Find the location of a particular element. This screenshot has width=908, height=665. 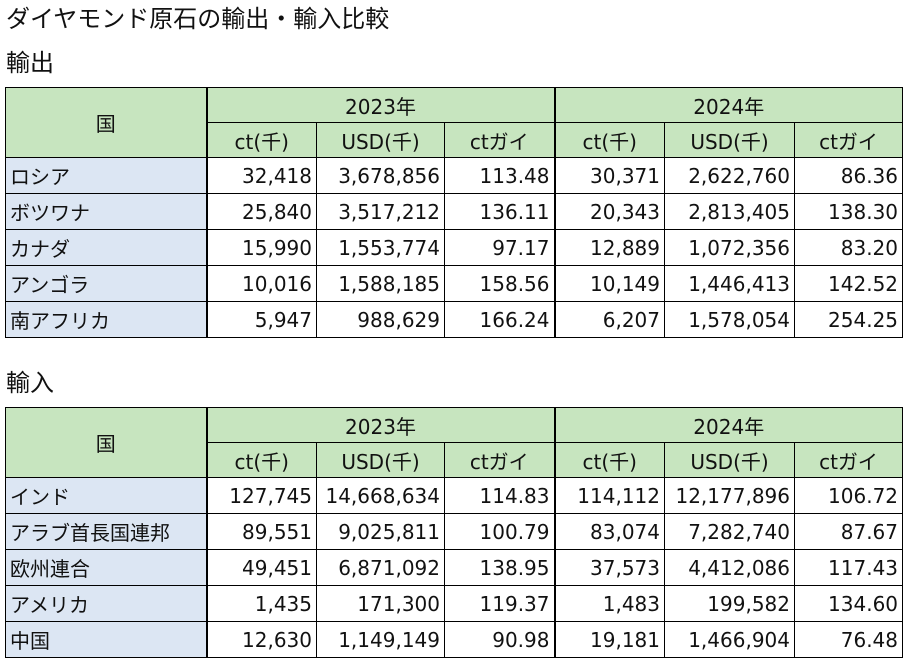

ct-gai-2024-cell: 117.43 is located at coordinates (848, 567).